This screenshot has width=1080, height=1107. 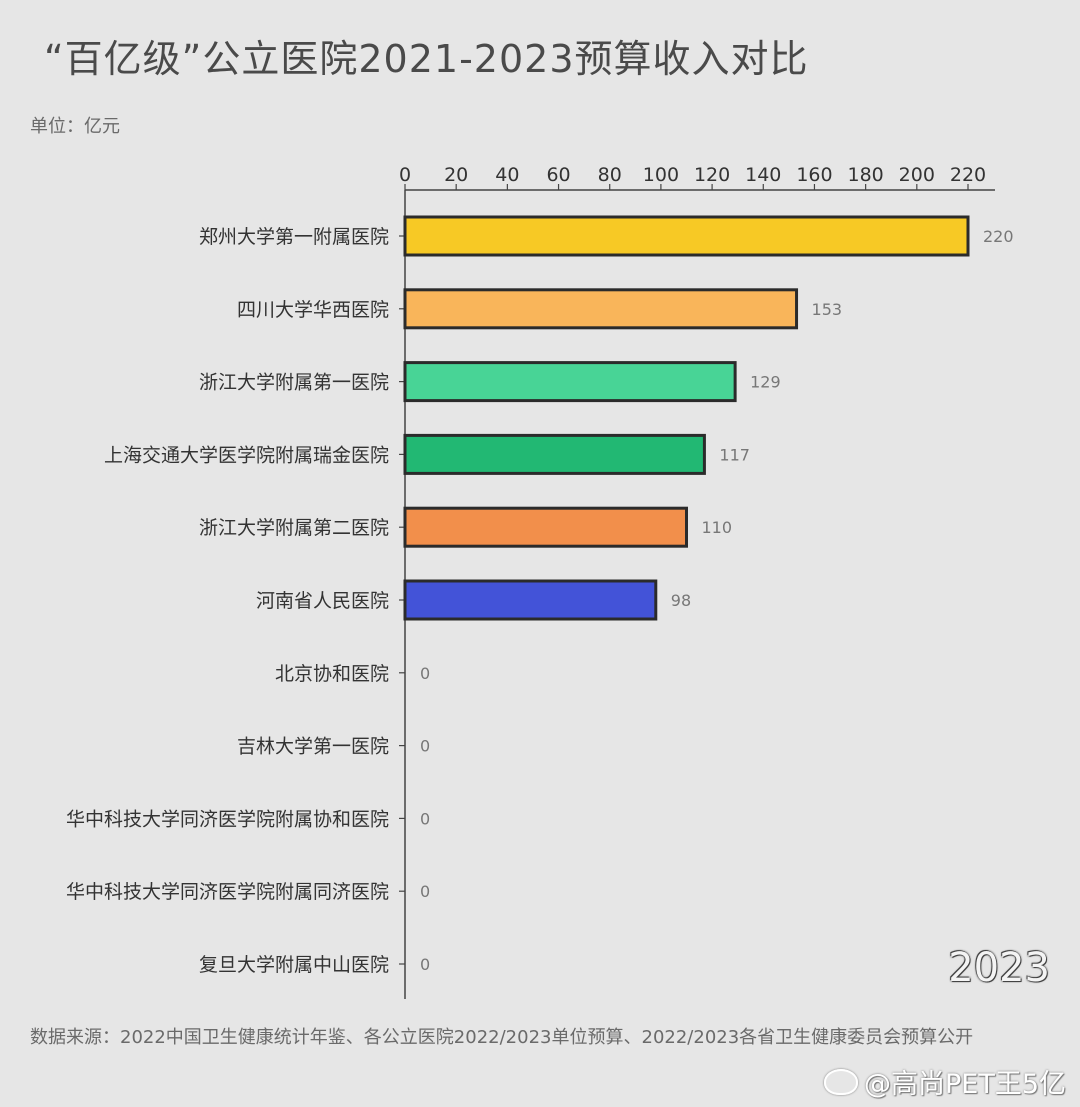 What do you see at coordinates (734, 454) in the screenshot?
I see `data-label: 117` at bounding box center [734, 454].